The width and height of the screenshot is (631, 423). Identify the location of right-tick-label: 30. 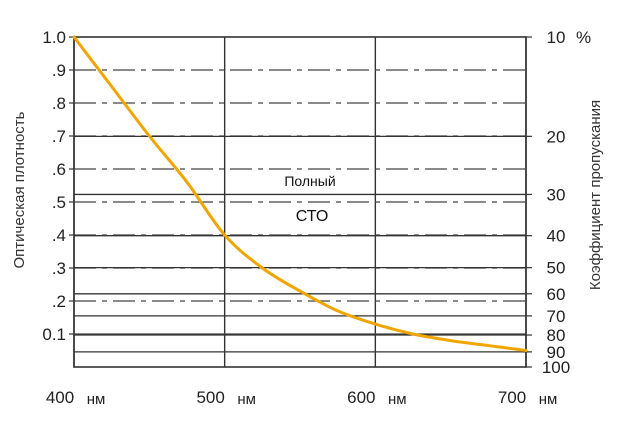
(556, 194).